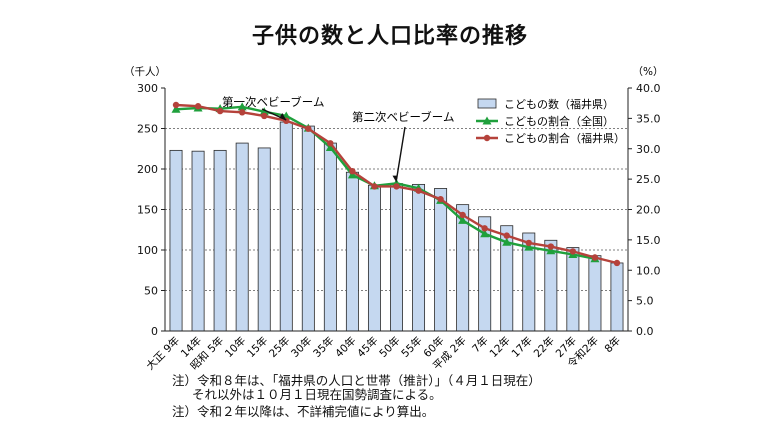 This screenshot has height=438, width=780. I want to click on annotation-first-baby-boom: 第一次ベビーブーム, so click(273, 102).